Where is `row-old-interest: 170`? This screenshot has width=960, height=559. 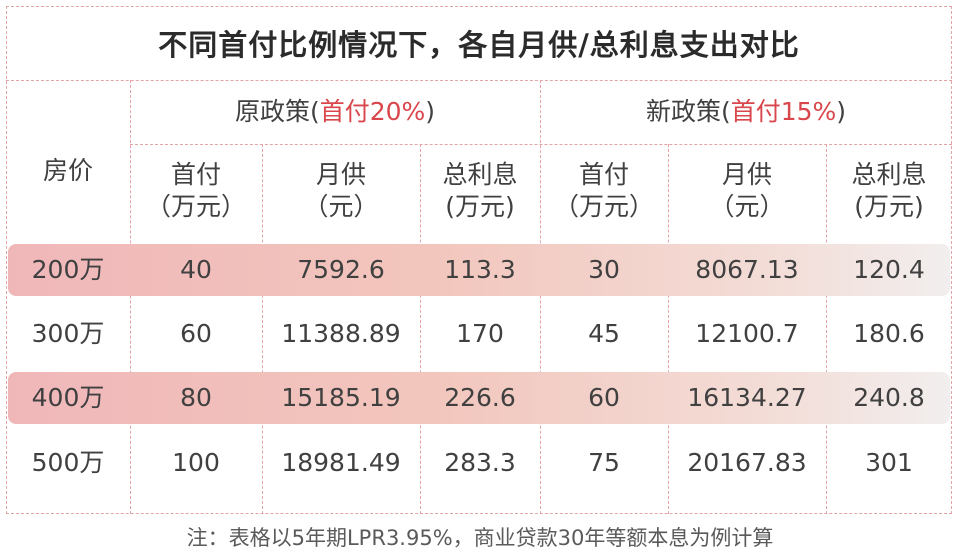 row-old-interest: 170 is located at coordinates (480, 333).